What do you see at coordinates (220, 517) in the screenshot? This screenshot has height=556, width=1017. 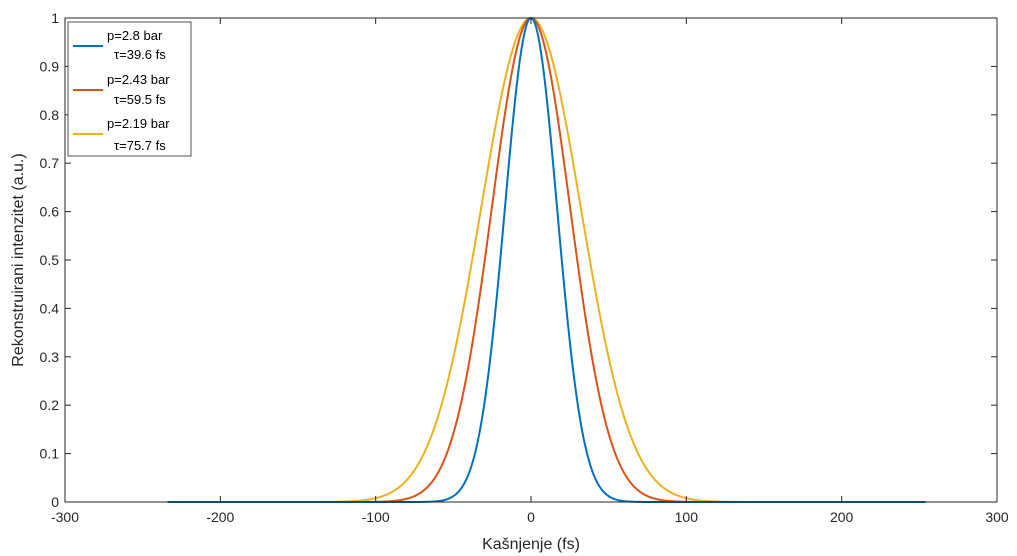 I see `x-tick-label: -200` at bounding box center [220, 517].